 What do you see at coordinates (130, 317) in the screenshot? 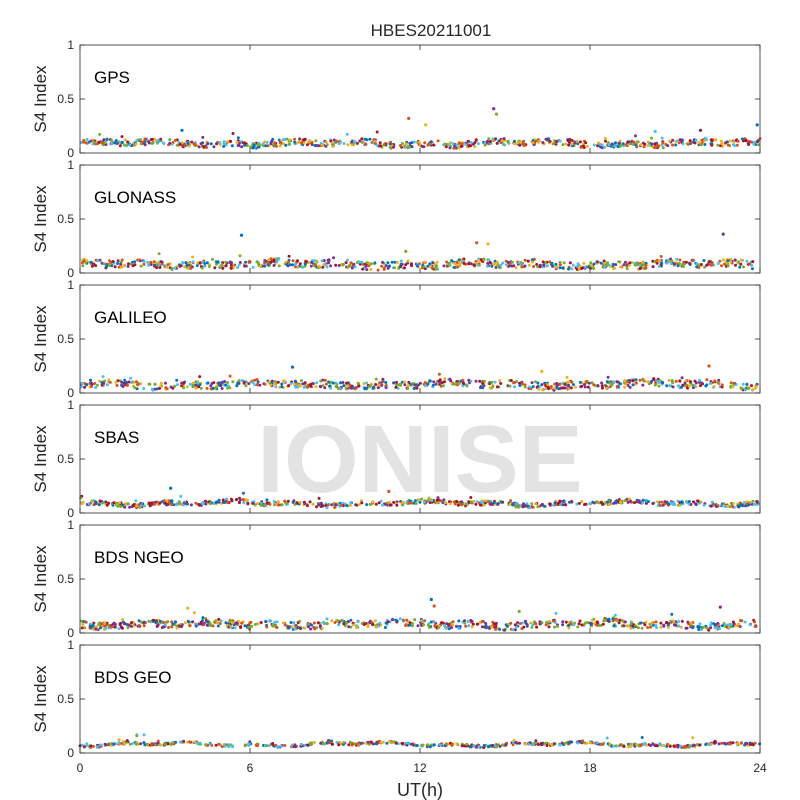
I see `panel-name: GALILEO` at bounding box center [130, 317].